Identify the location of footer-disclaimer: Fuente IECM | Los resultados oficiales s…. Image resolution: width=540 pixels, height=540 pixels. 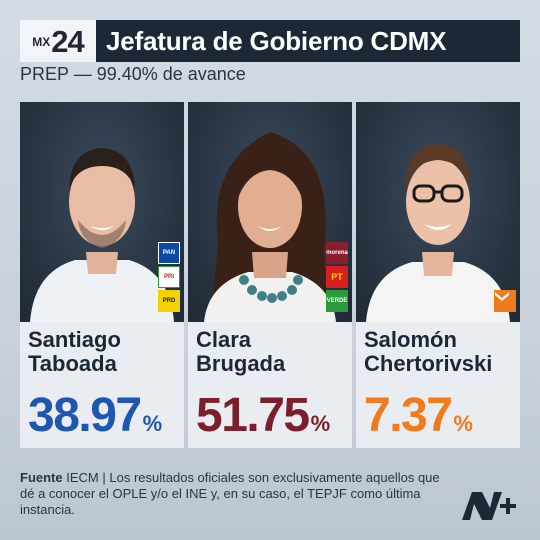
(230, 494).